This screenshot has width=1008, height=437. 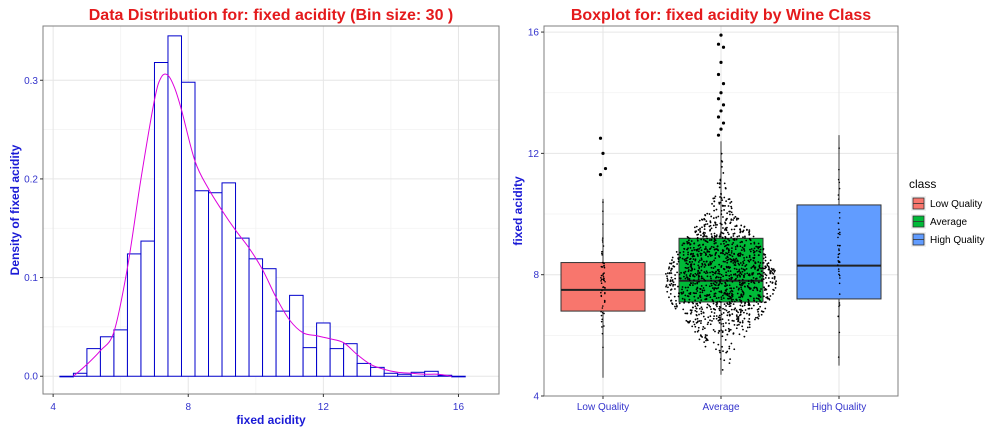 What do you see at coordinates (536, 275) in the screenshot?
I see `y-tick-label: 8` at bounding box center [536, 275].